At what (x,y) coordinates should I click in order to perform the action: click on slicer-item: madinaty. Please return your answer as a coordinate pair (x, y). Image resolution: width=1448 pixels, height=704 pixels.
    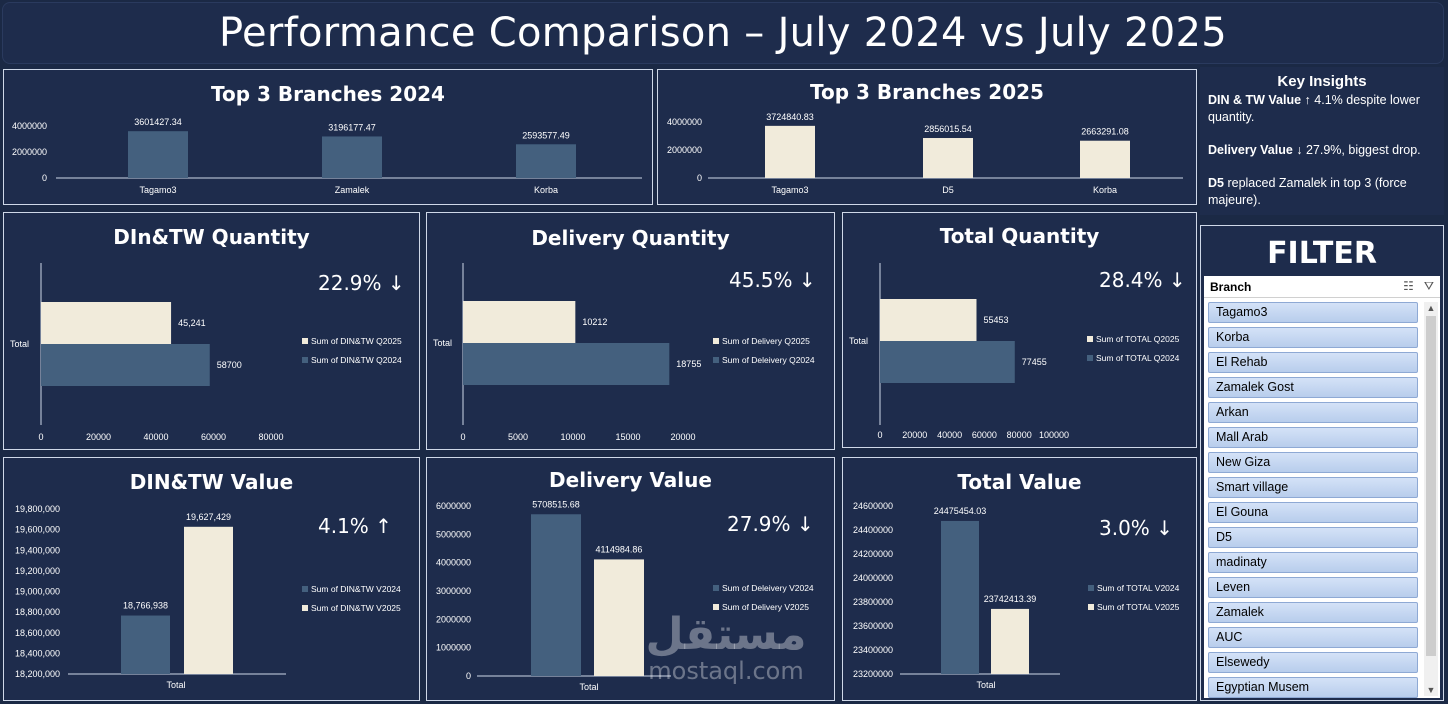
    Looking at the image, I should click on (1313, 562).